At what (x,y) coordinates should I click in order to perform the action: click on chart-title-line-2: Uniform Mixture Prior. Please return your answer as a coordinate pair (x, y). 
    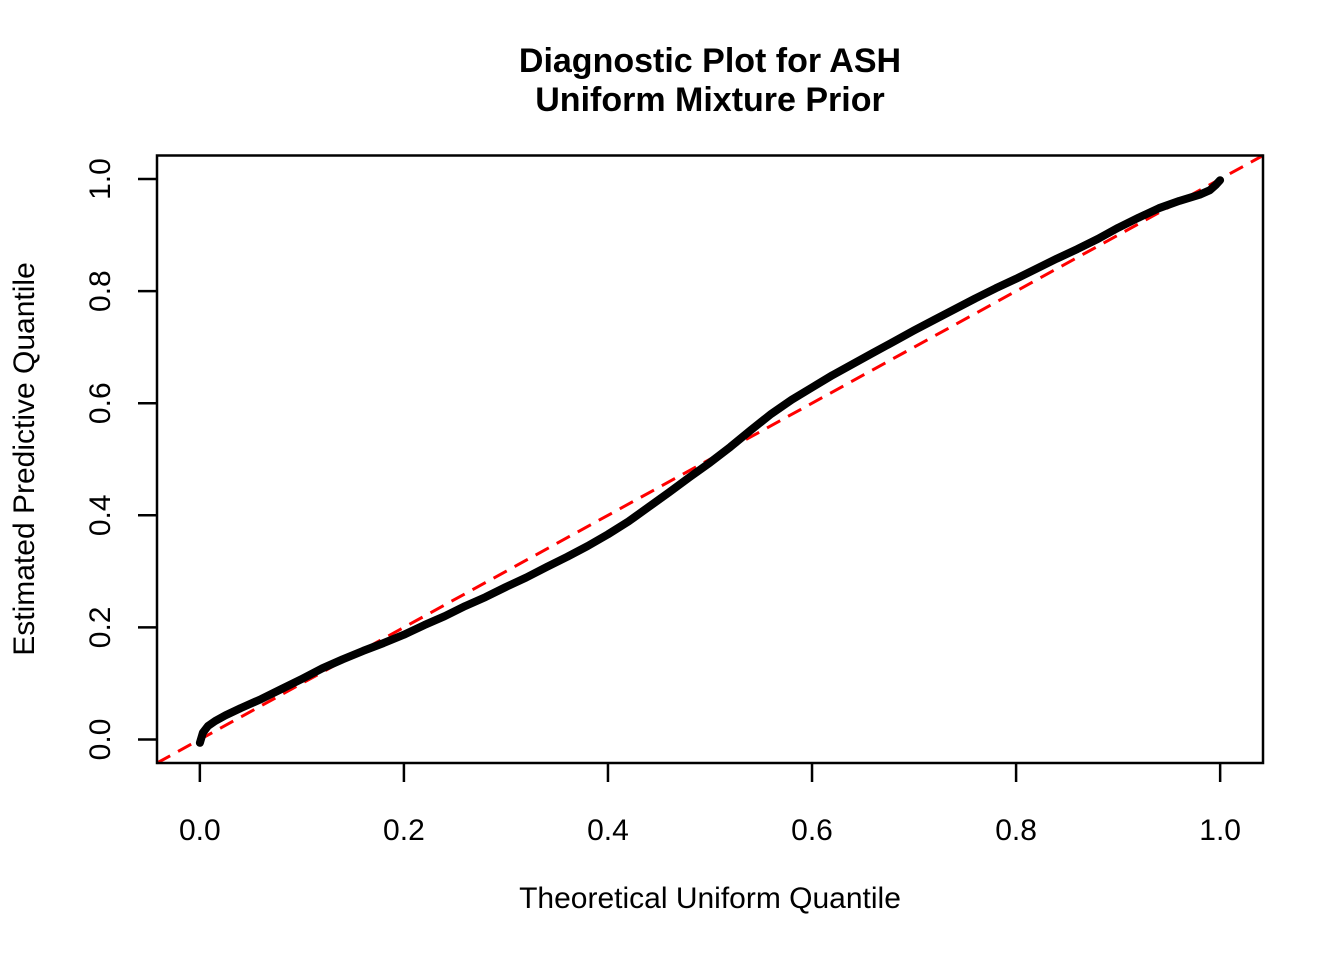
    Looking at the image, I should click on (709, 100).